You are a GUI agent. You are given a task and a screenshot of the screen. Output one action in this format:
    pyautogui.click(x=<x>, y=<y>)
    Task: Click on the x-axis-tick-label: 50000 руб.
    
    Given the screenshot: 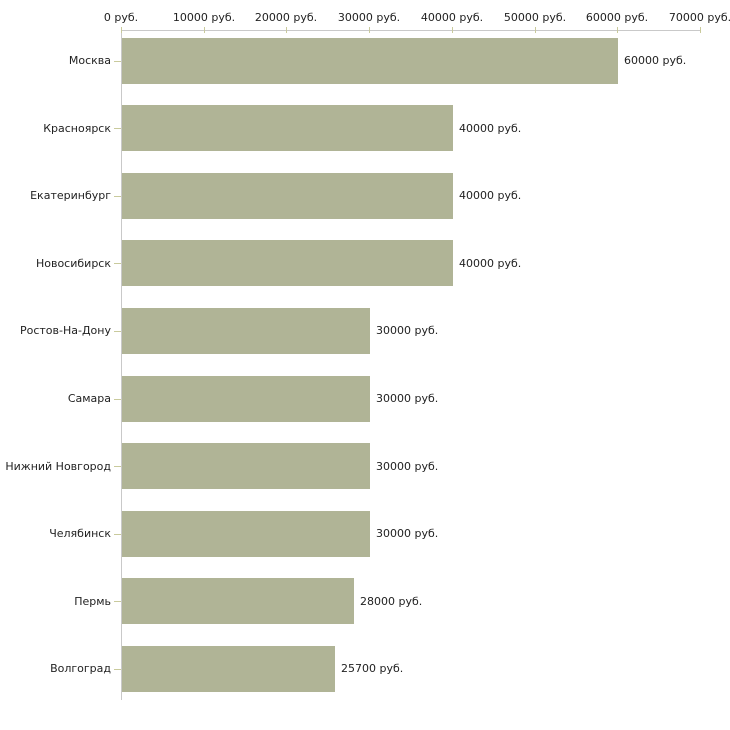 What is the action you would take?
    pyautogui.click(x=535, y=17)
    